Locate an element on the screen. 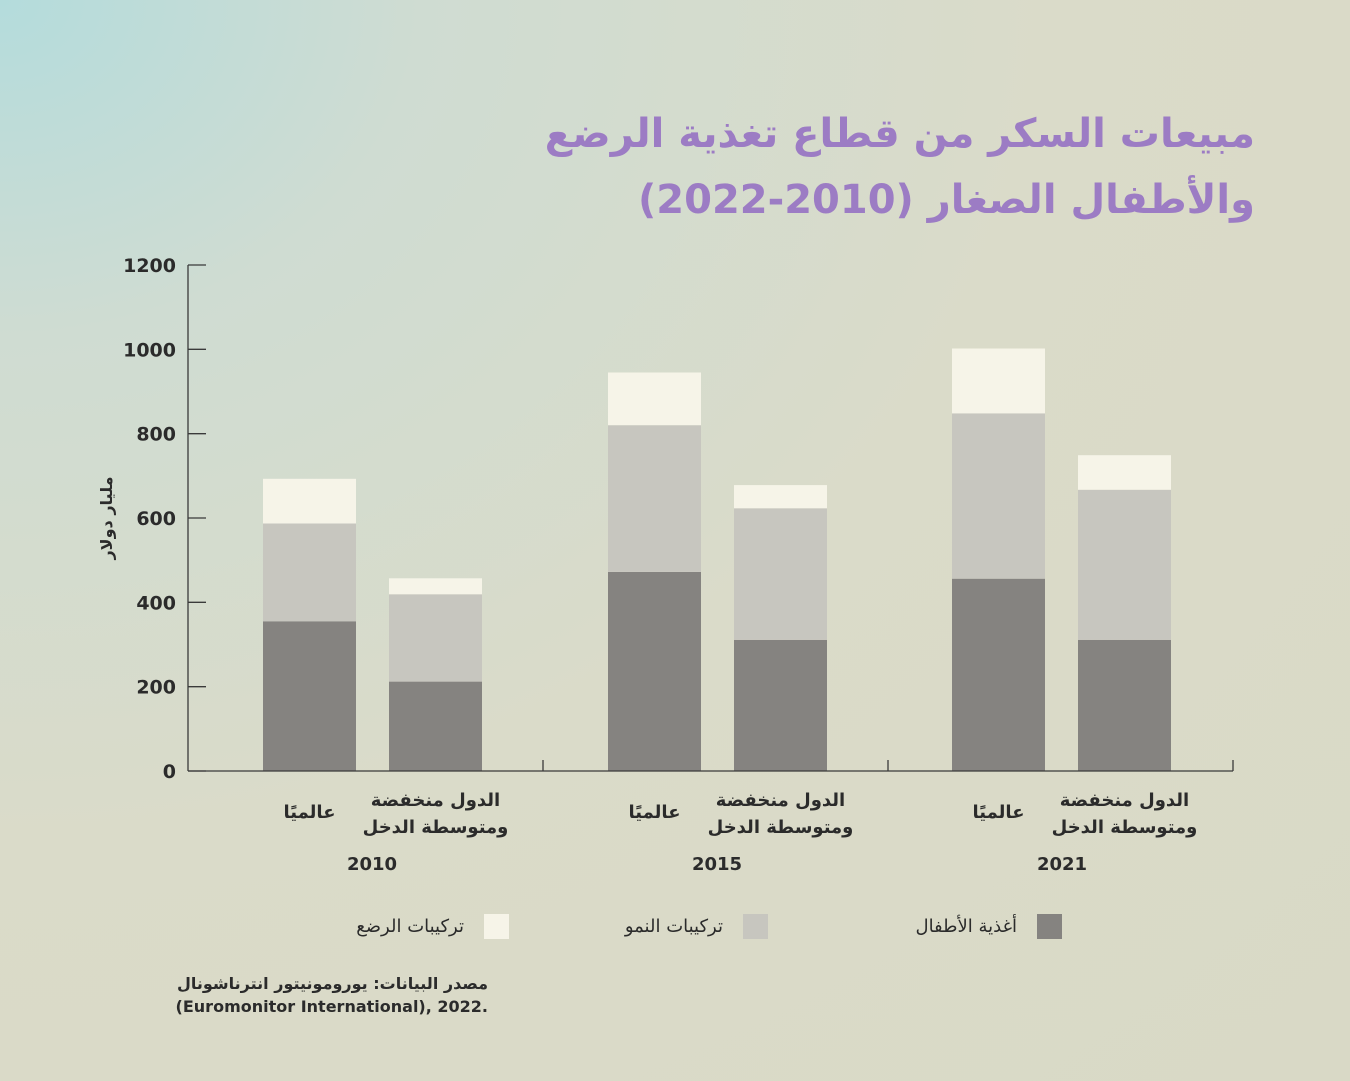  group-label-year: 2010 is located at coordinates (372, 864).